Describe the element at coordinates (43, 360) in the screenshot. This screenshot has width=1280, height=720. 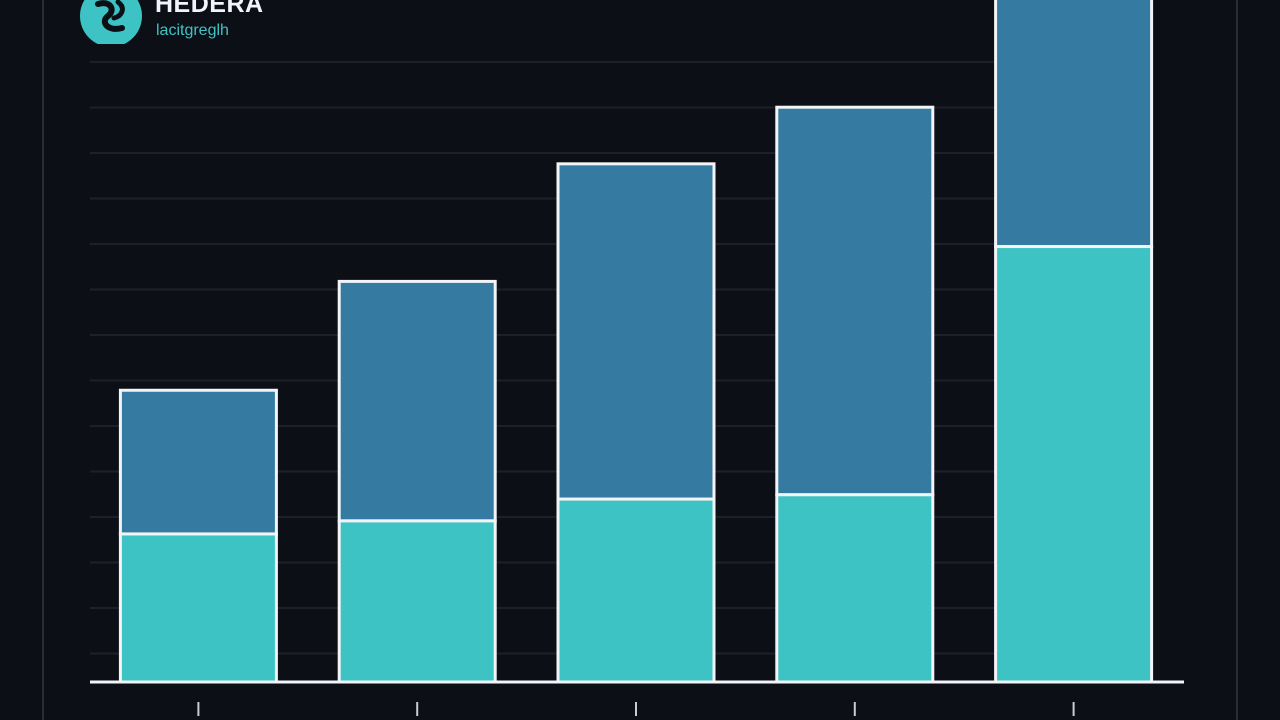
I see `frame-left-border` at that location.